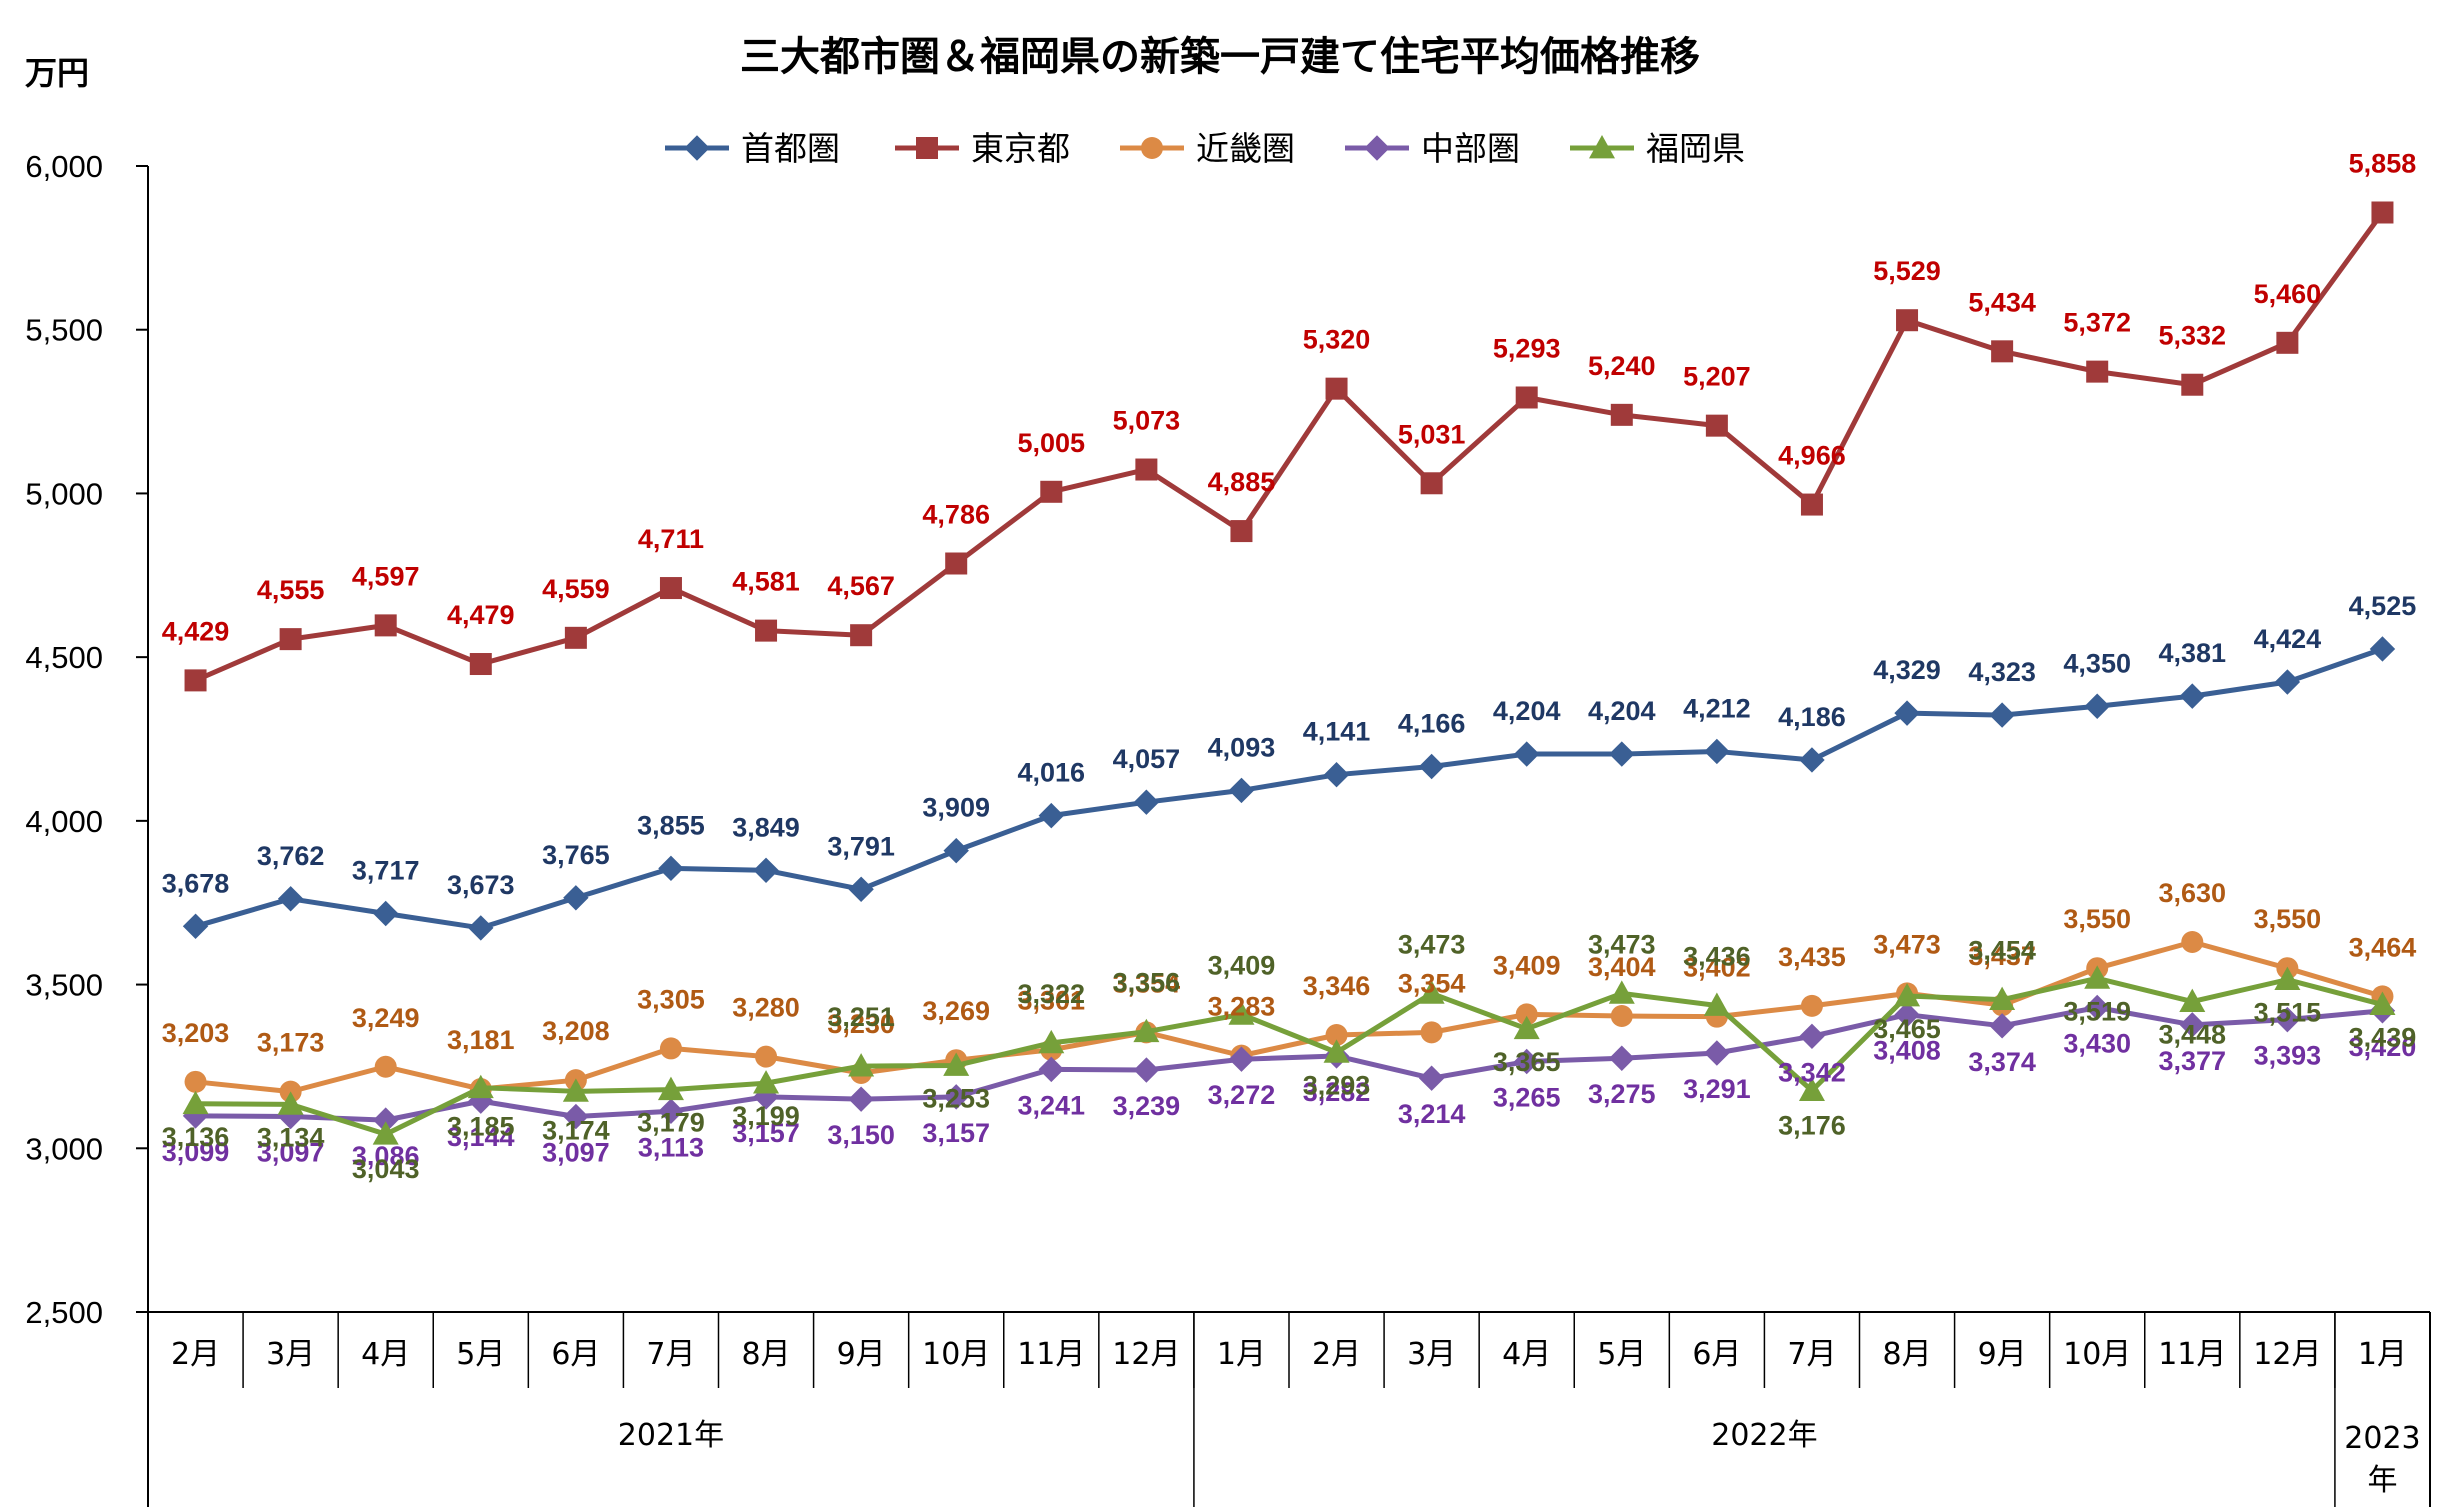 This screenshot has width=2441, height=1507. What do you see at coordinates (2002, 956) in the screenshot?
I see `data-label: 3,437` at bounding box center [2002, 956].